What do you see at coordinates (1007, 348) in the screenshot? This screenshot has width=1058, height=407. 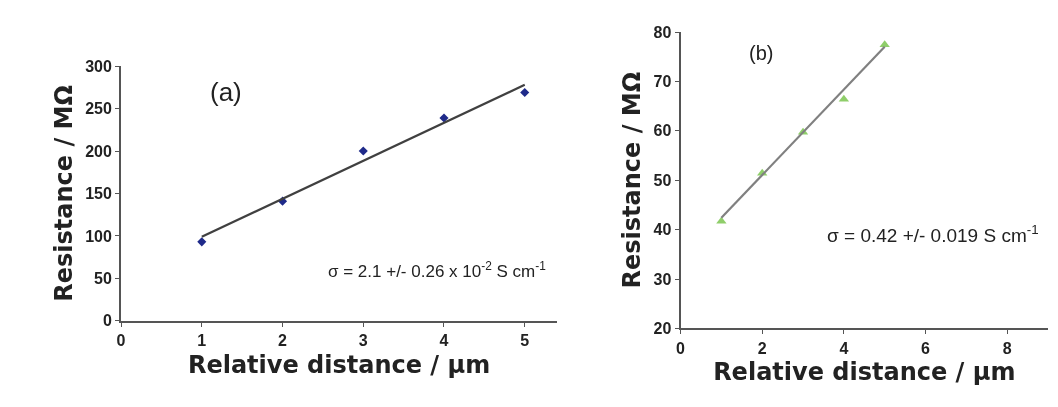 I see `x-tick-label: 8` at bounding box center [1007, 348].